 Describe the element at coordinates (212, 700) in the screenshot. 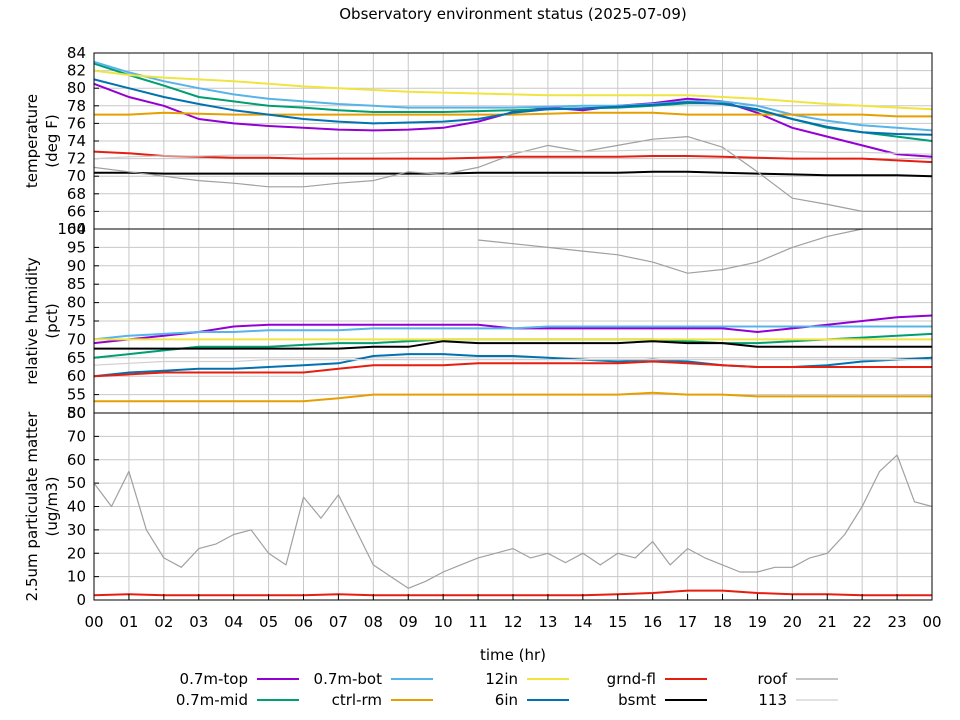

I see `legend-label: 0.7m-mid` at that location.